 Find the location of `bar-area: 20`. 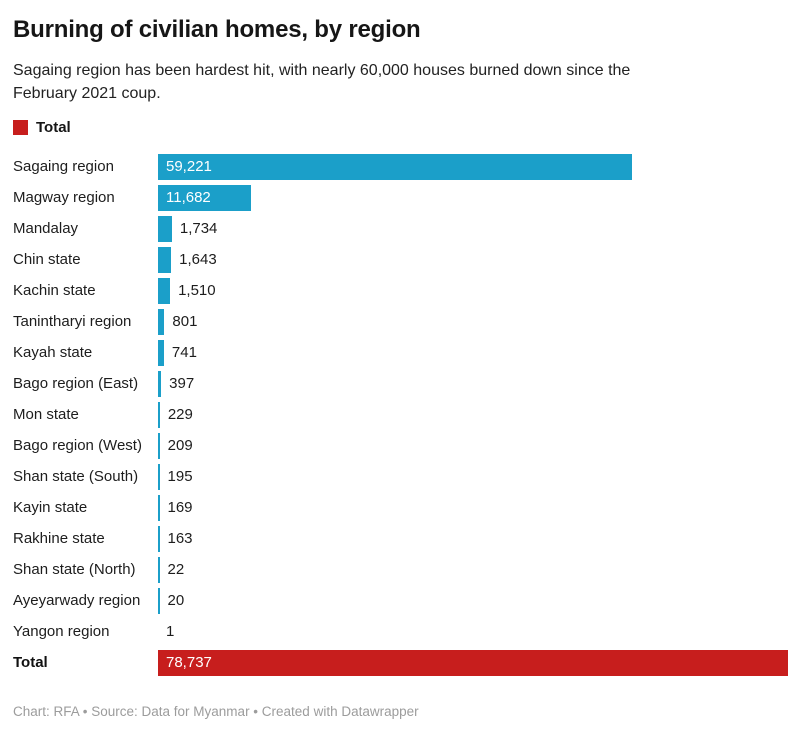

bar-area: 20 is located at coordinates (473, 600).